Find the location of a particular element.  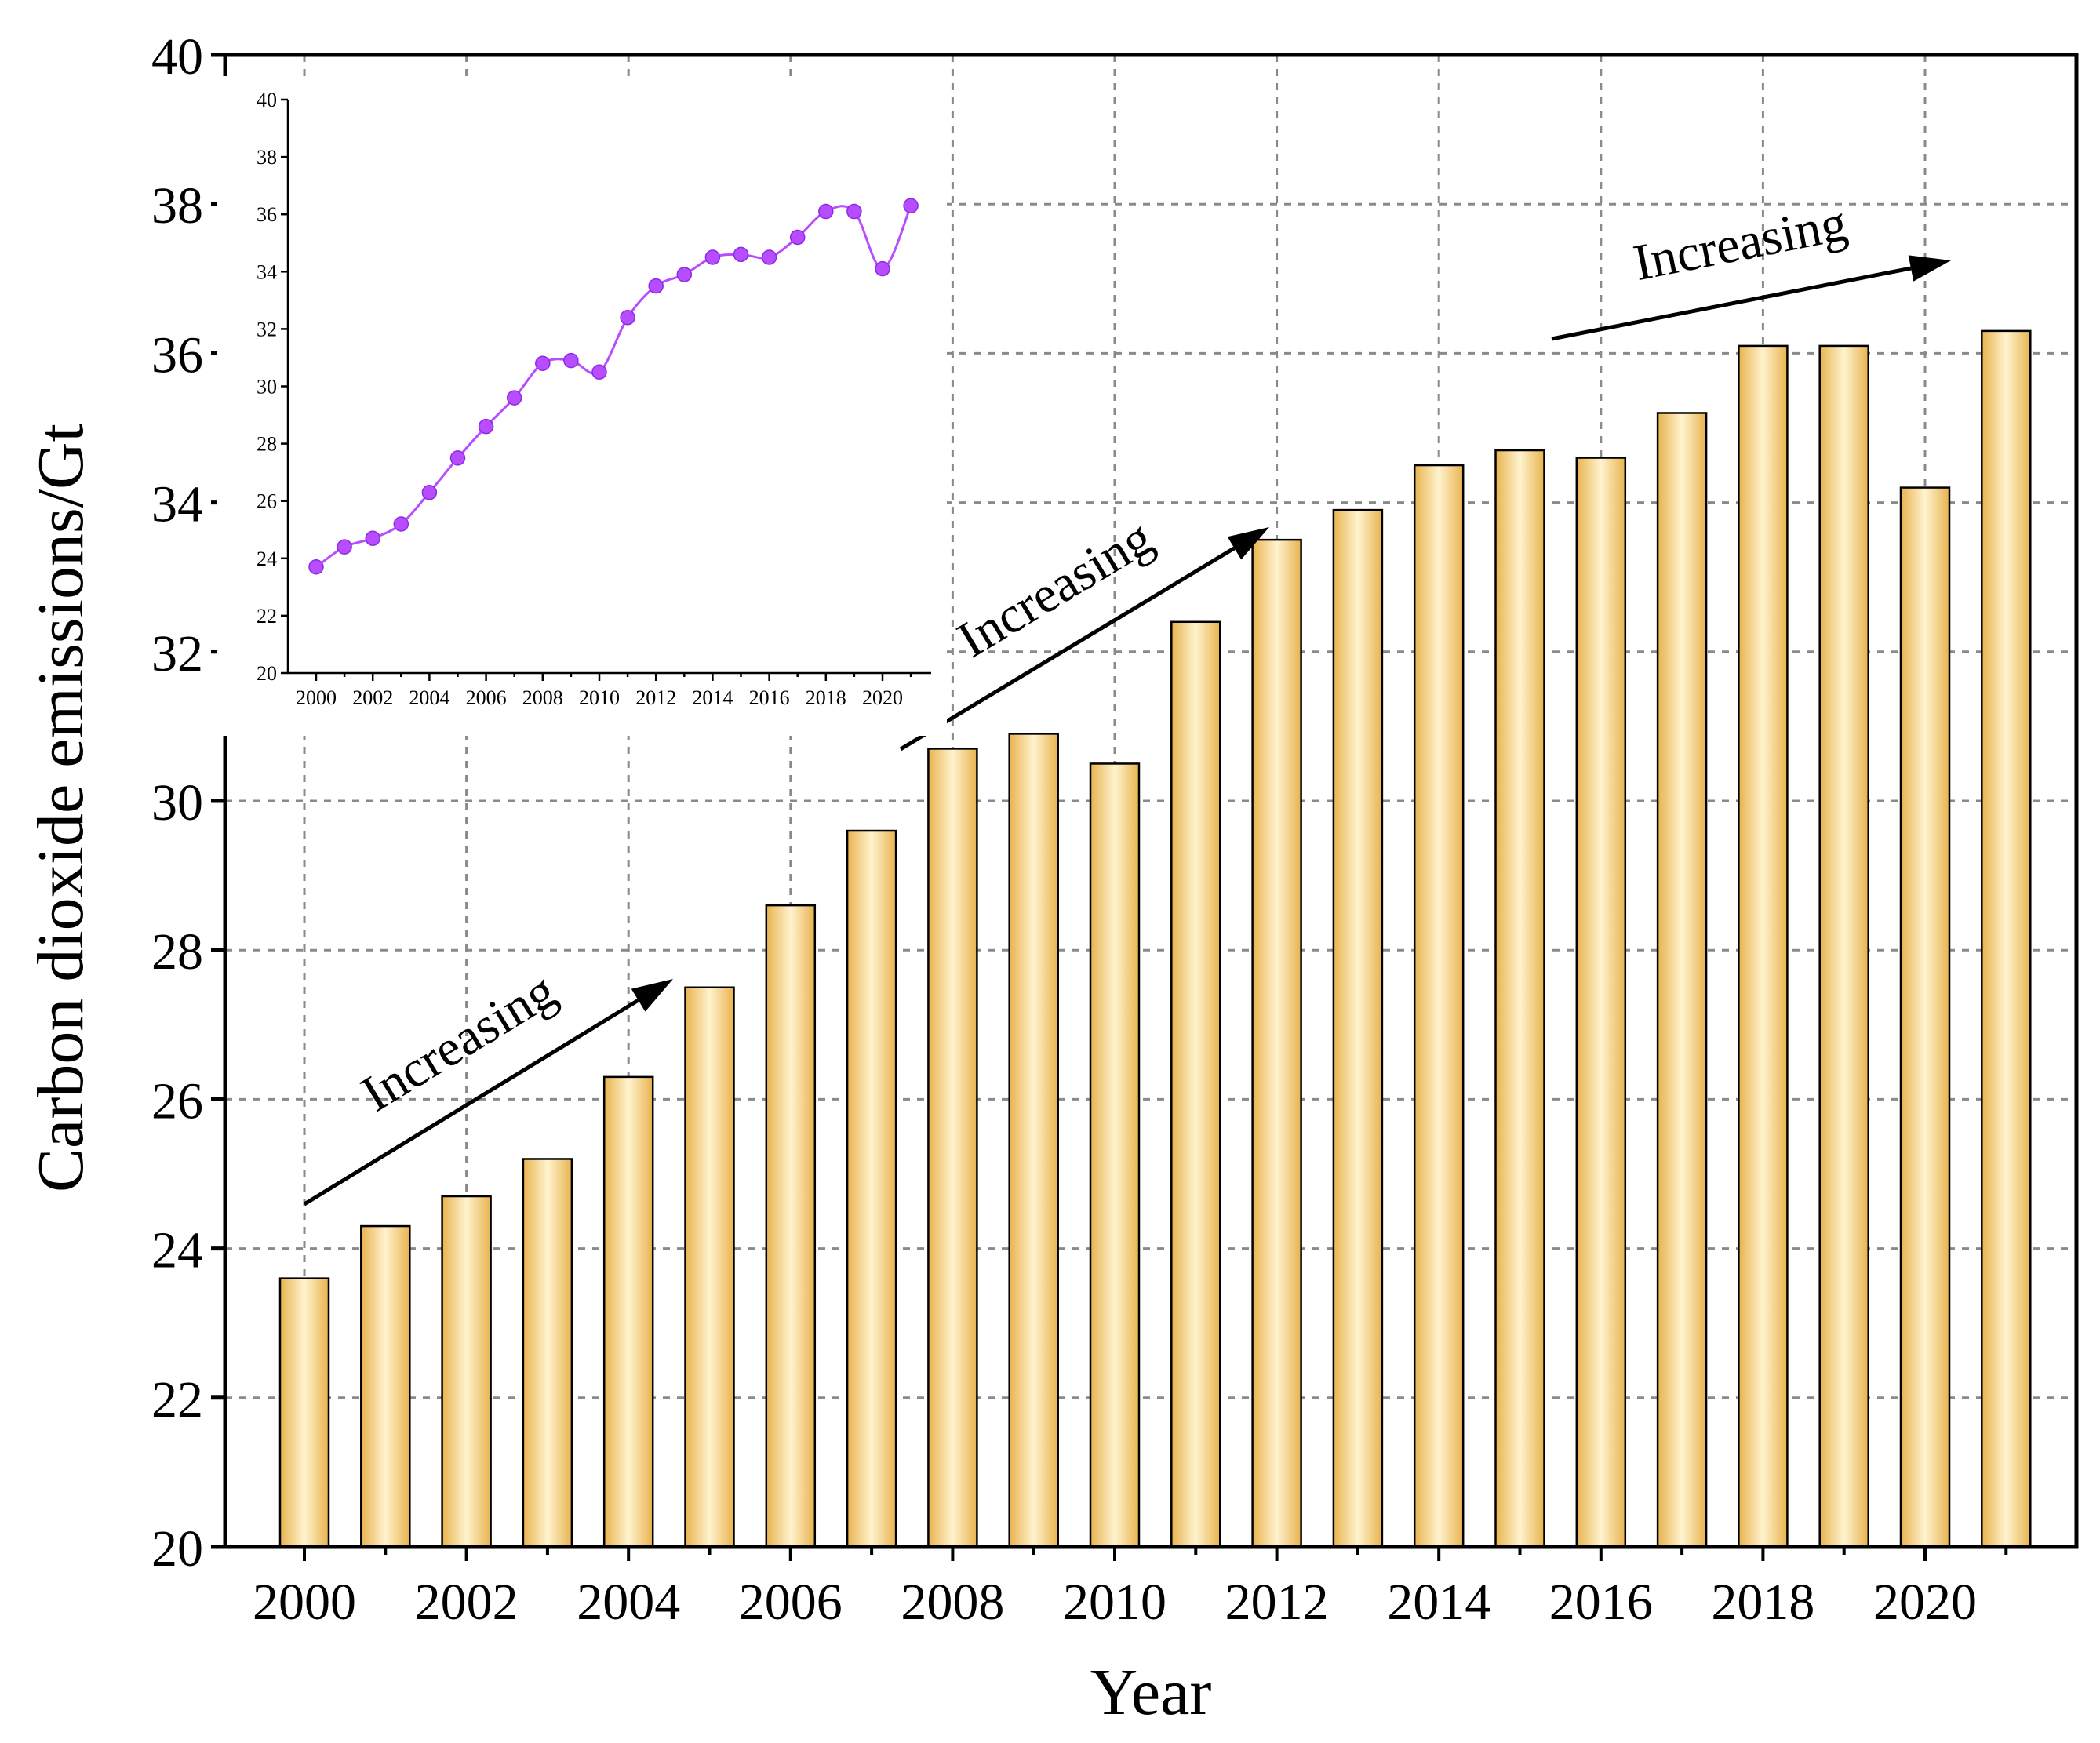

inset-x-tick-label: 2012 is located at coordinates (655, 697).